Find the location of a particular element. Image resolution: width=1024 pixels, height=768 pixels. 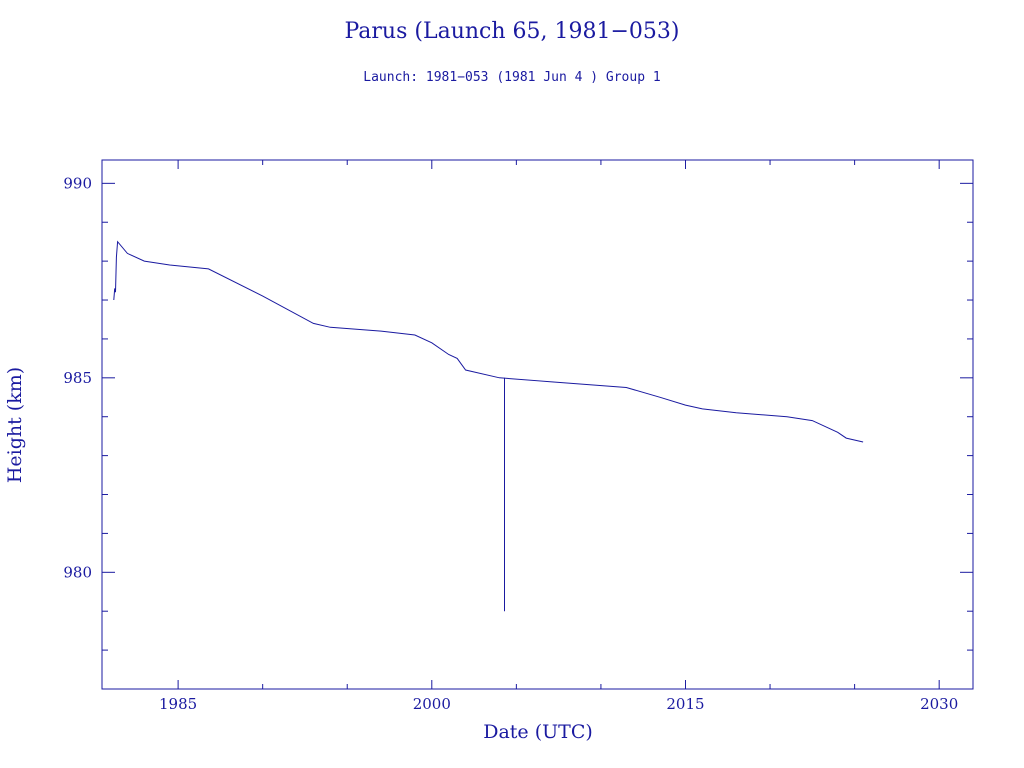

y-tick-label: 990 is located at coordinates (77, 183).